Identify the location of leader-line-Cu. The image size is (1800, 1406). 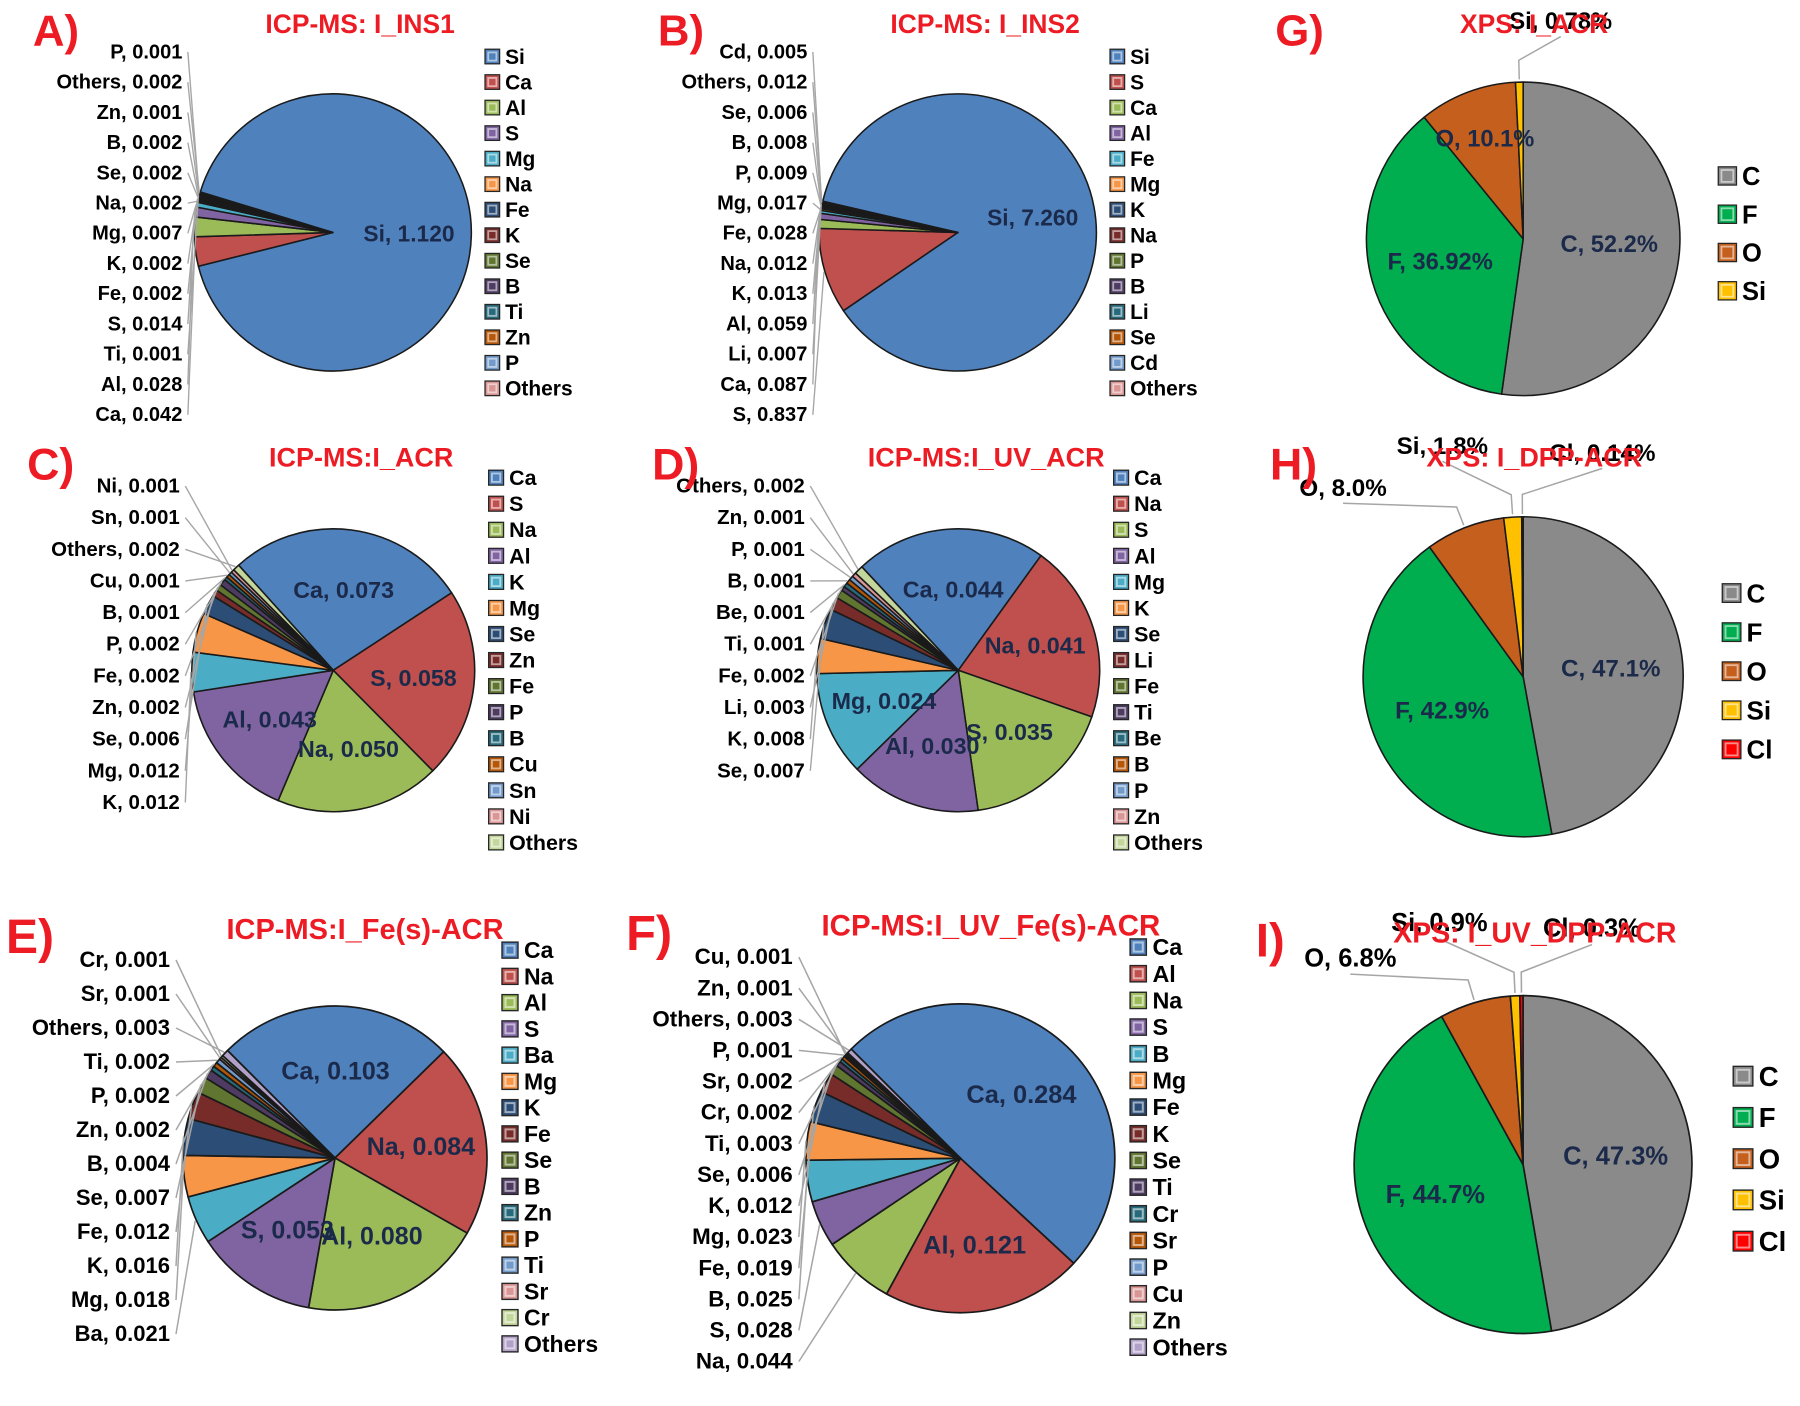
(822, 1005).